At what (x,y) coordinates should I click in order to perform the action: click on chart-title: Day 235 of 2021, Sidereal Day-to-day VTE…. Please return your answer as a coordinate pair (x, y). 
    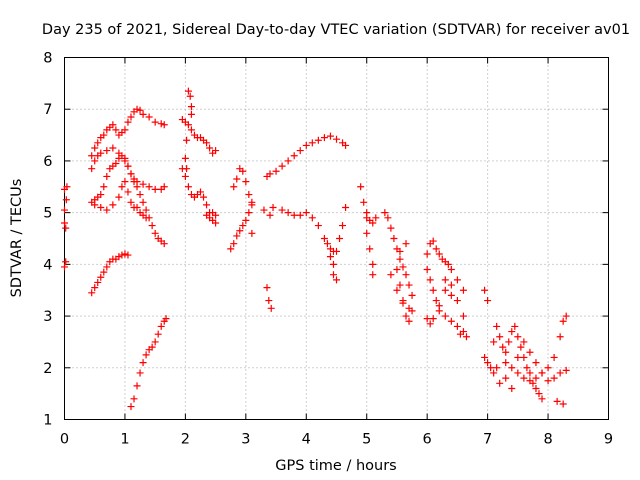
    Looking at the image, I should click on (336, 30).